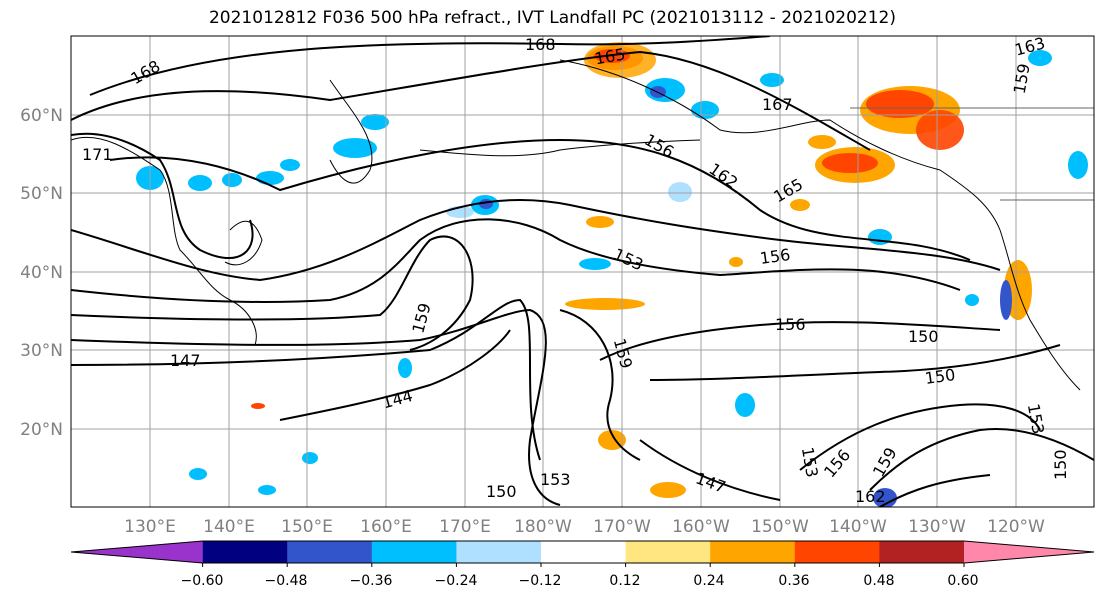 This screenshot has height=601, width=1105. I want to click on colorbar-tick-label: −0.24, so click(456, 581).